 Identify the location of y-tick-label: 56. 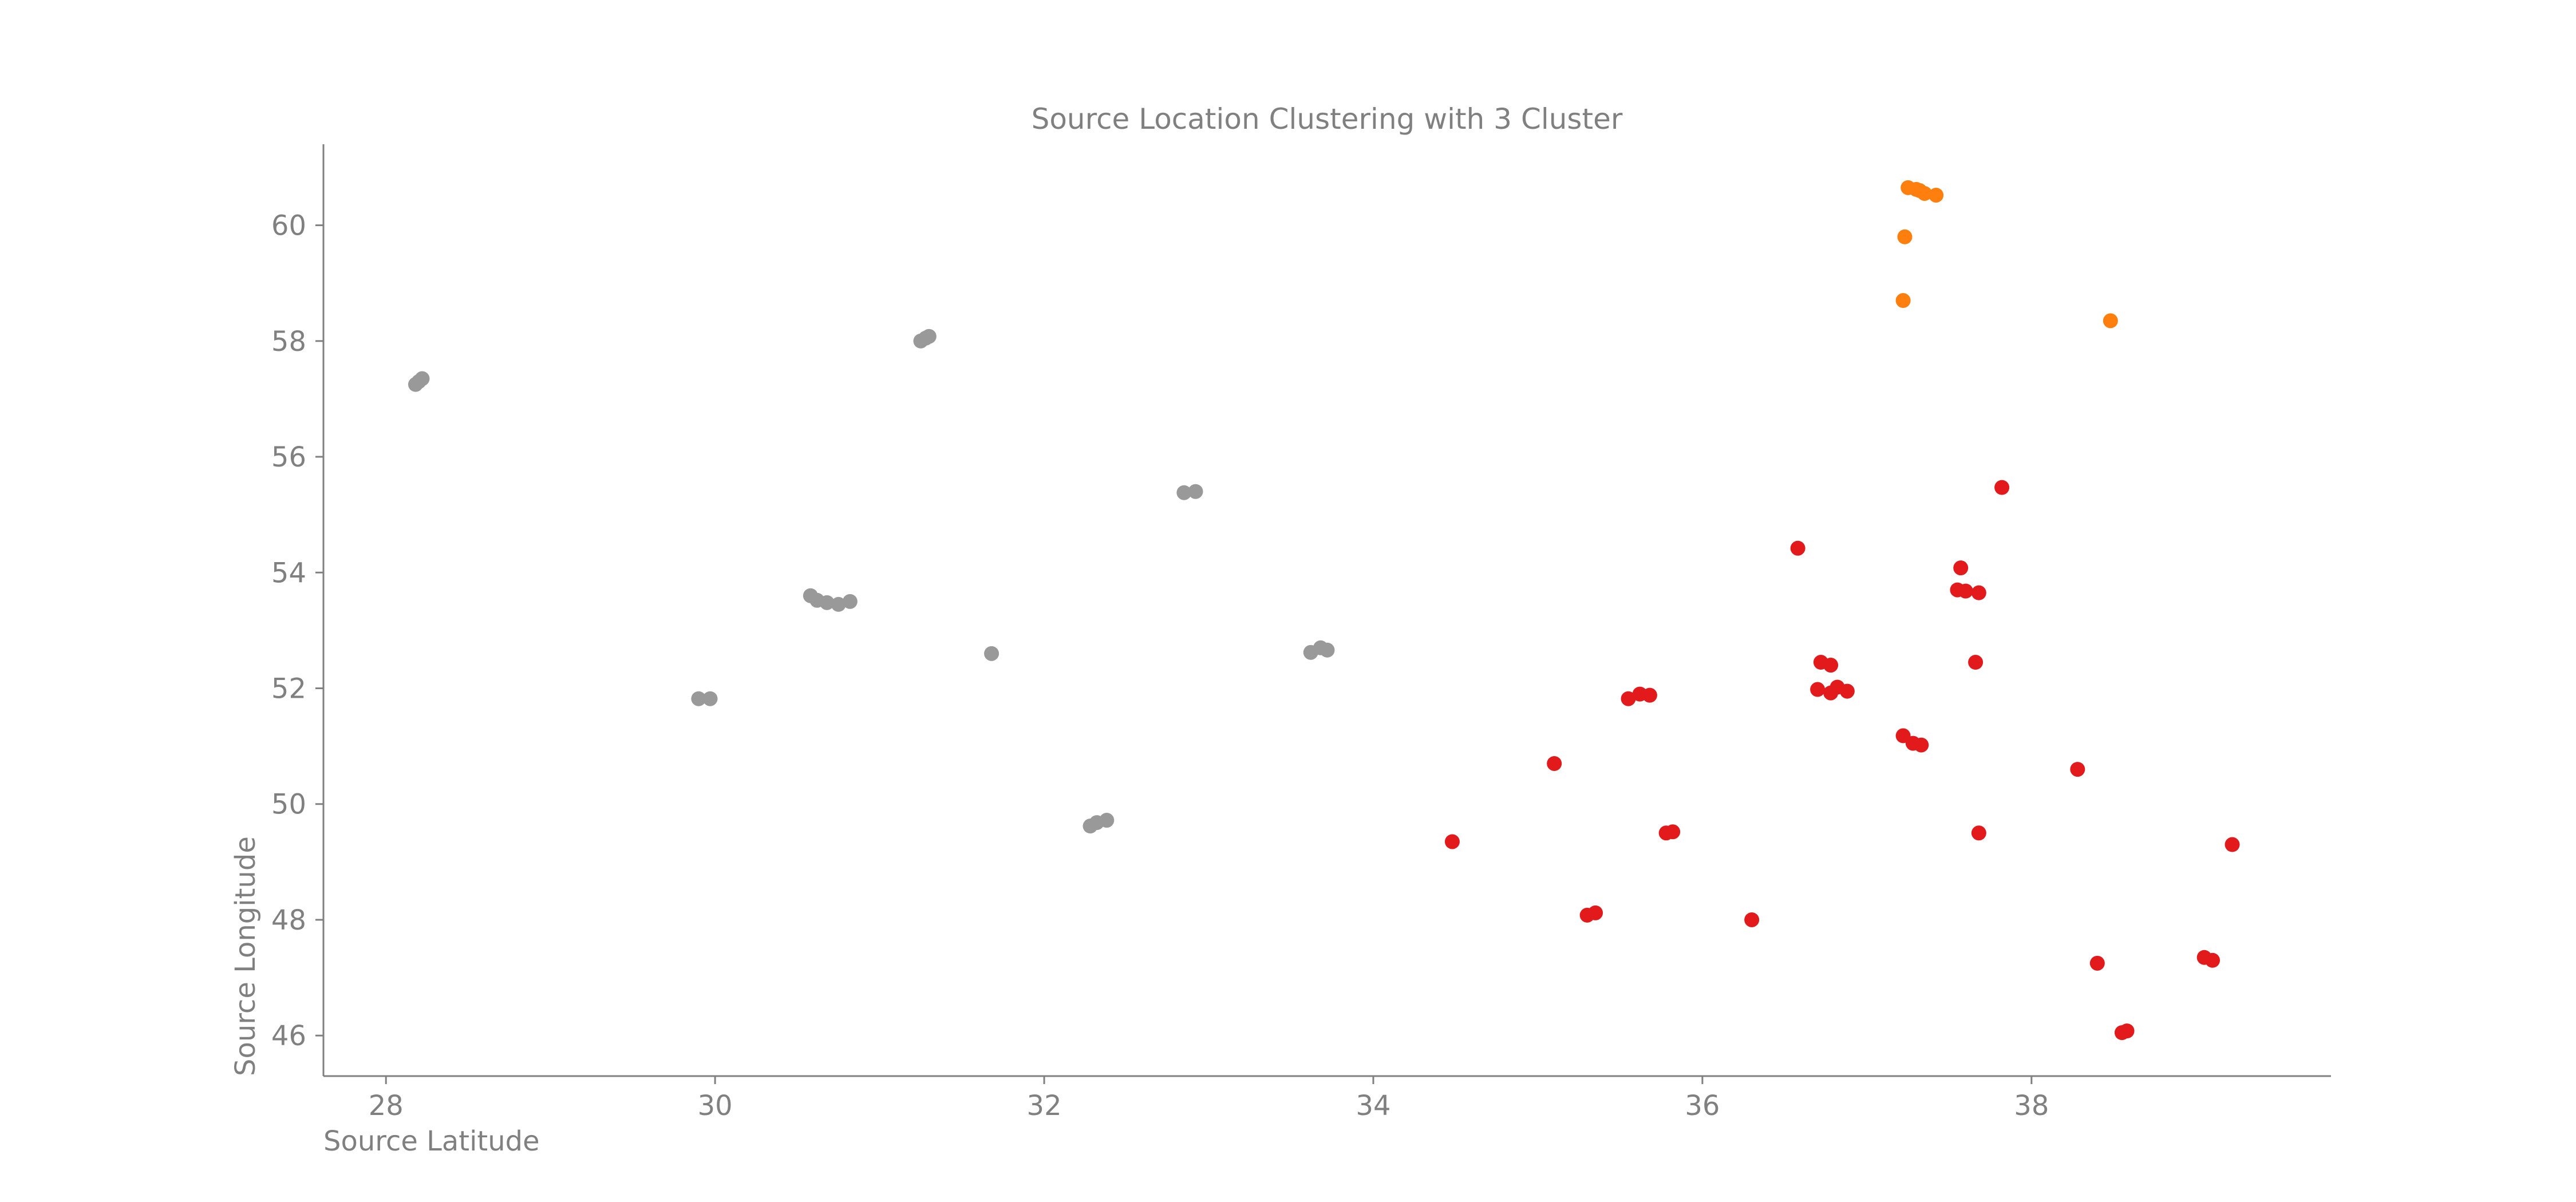
(288, 457).